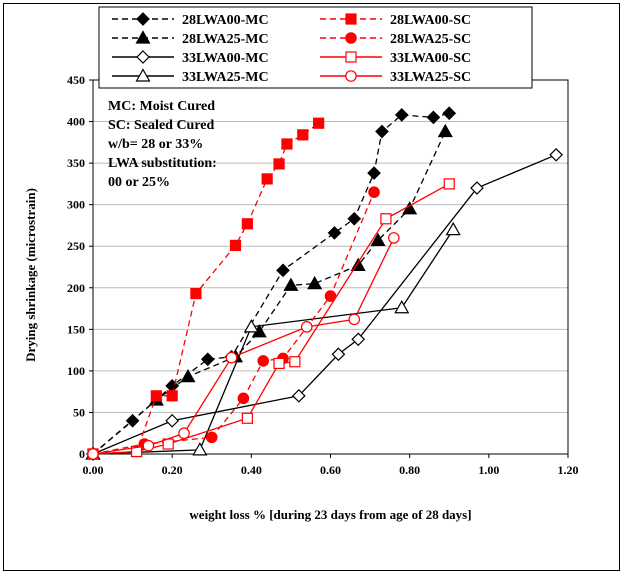 This screenshot has height=580, width=624. I want to click on legend-label: 33LWA00-MC, so click(225, 58).